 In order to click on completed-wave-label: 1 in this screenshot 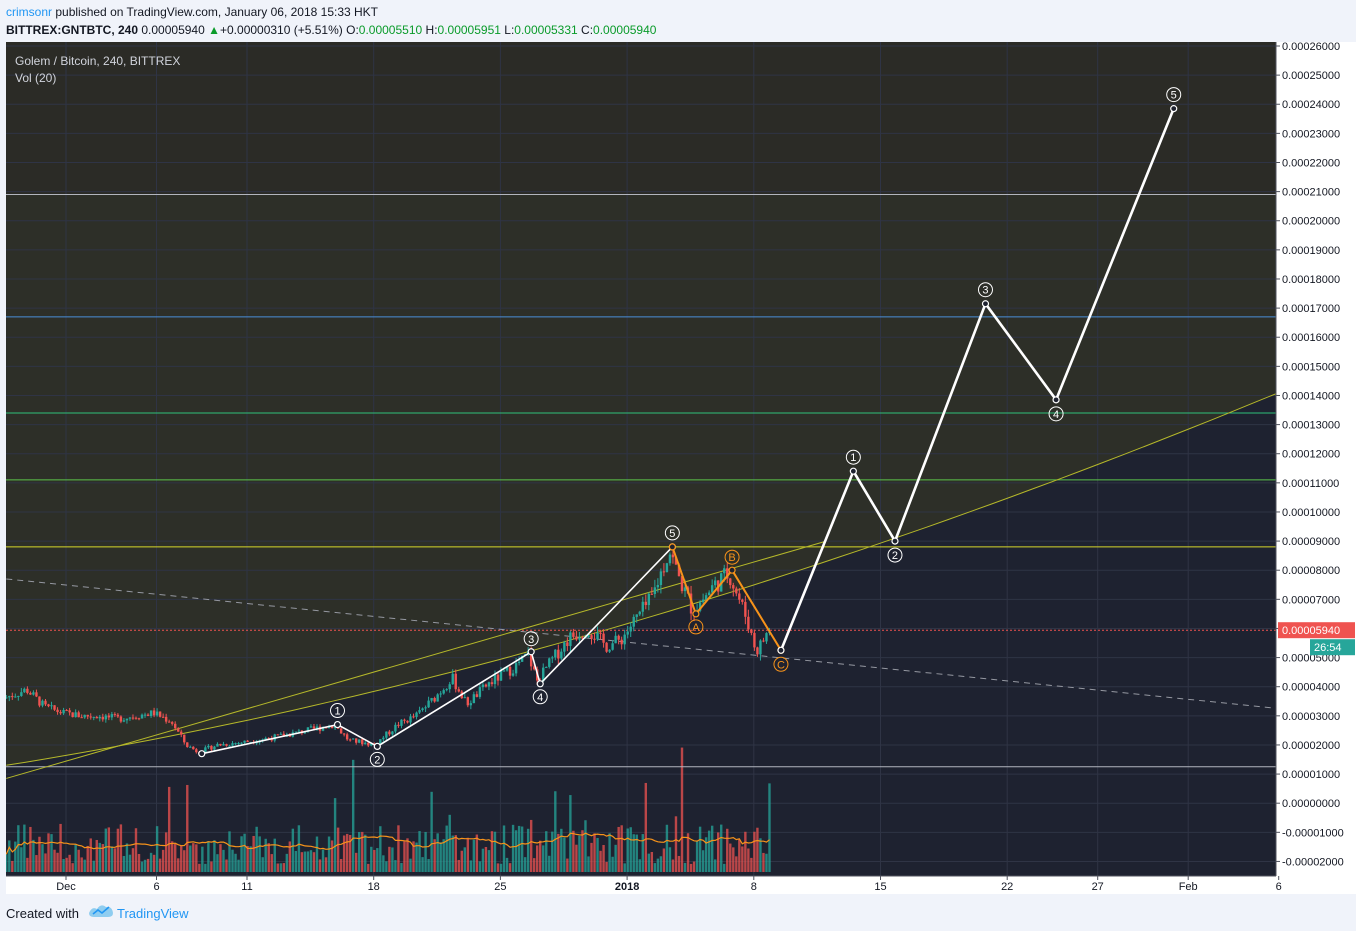, I will do `click(337, 712)`.